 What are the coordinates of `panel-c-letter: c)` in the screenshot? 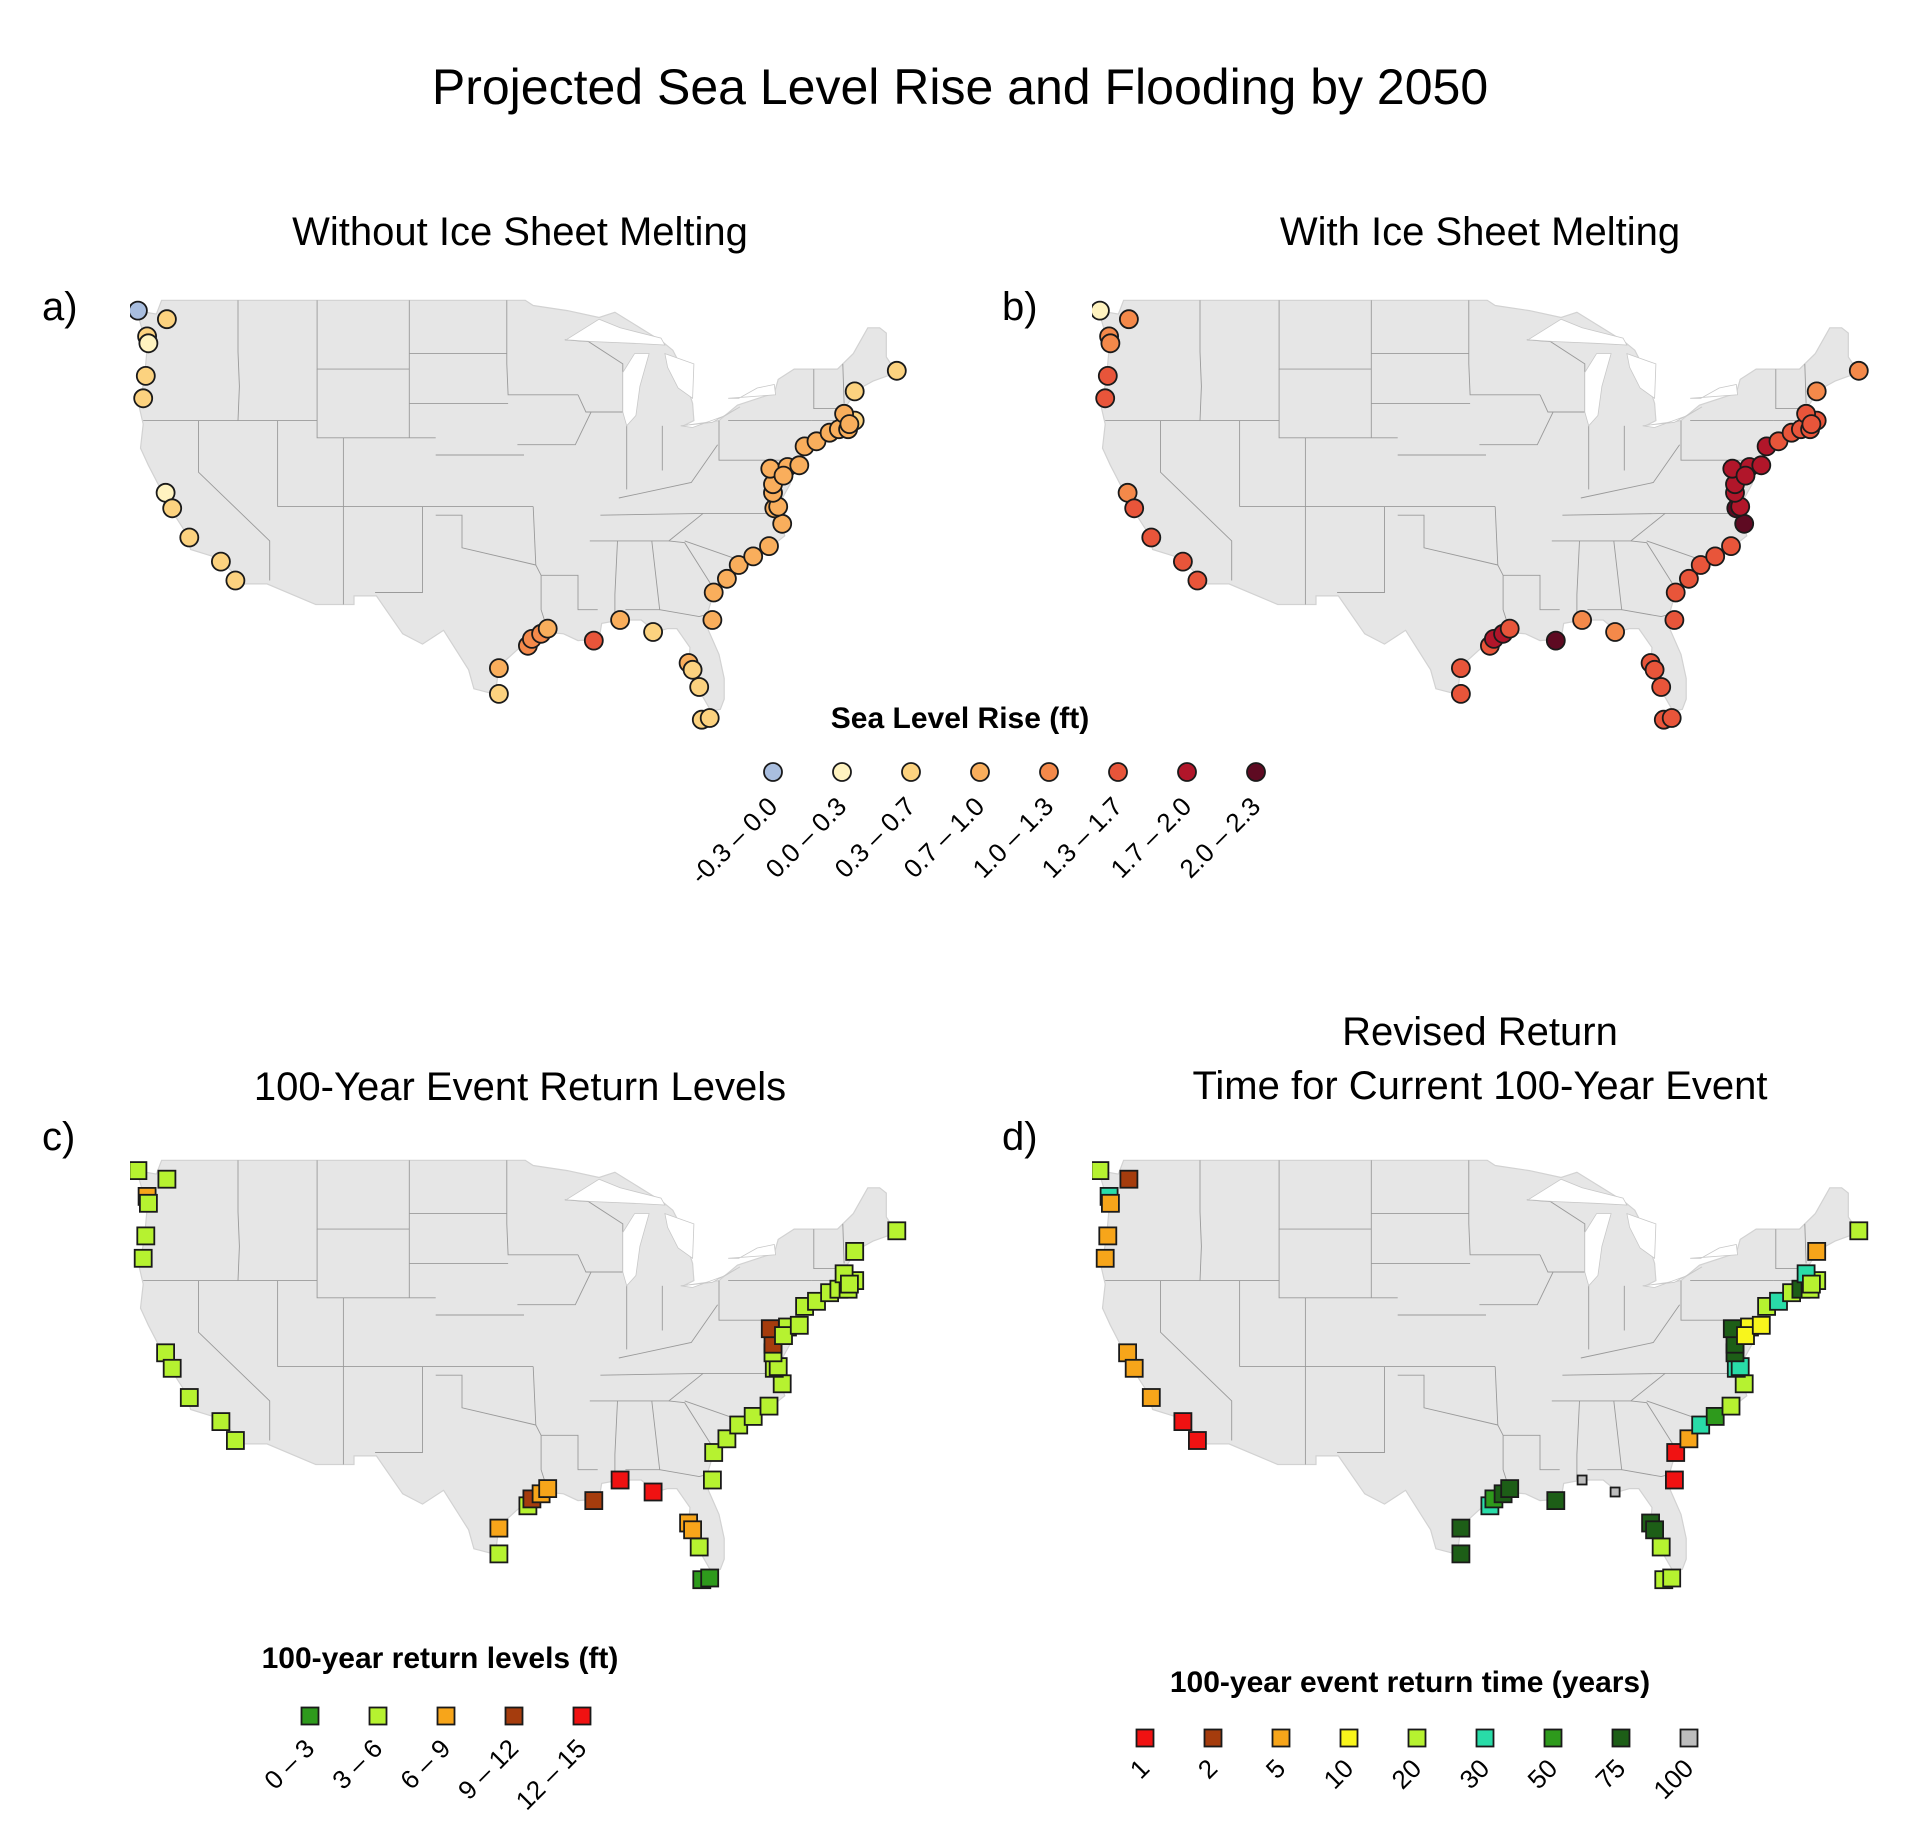 It's located at (59, 1137).